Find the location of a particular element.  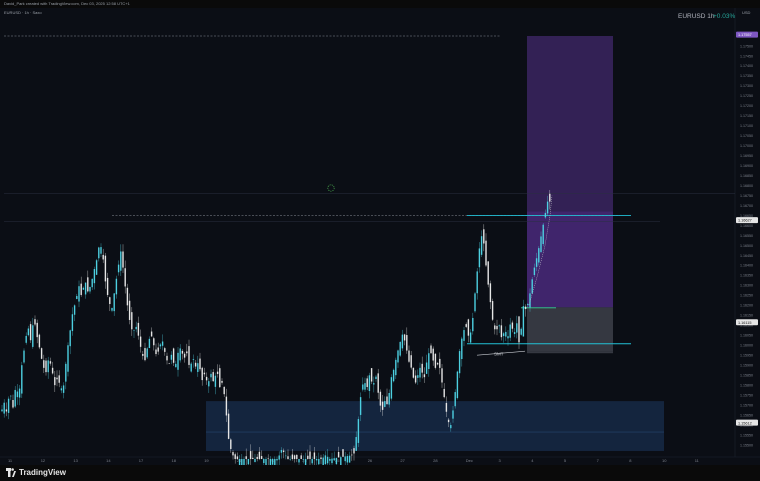

legend-symbol: EURUSD 1h is located at coordinates (696, 16).